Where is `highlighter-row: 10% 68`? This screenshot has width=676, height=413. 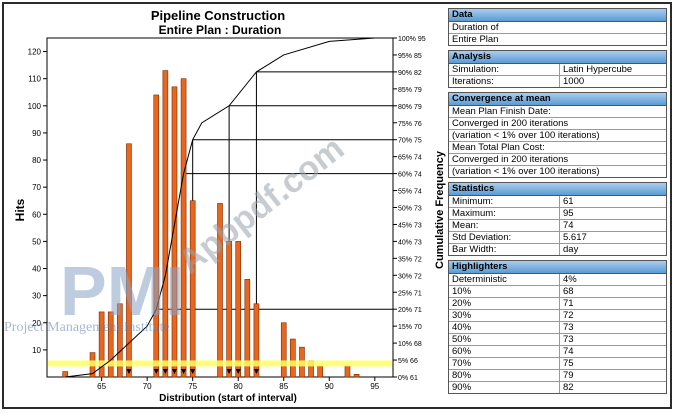
highlighter-row: 10% 68 is located at coordinates (557, 292).